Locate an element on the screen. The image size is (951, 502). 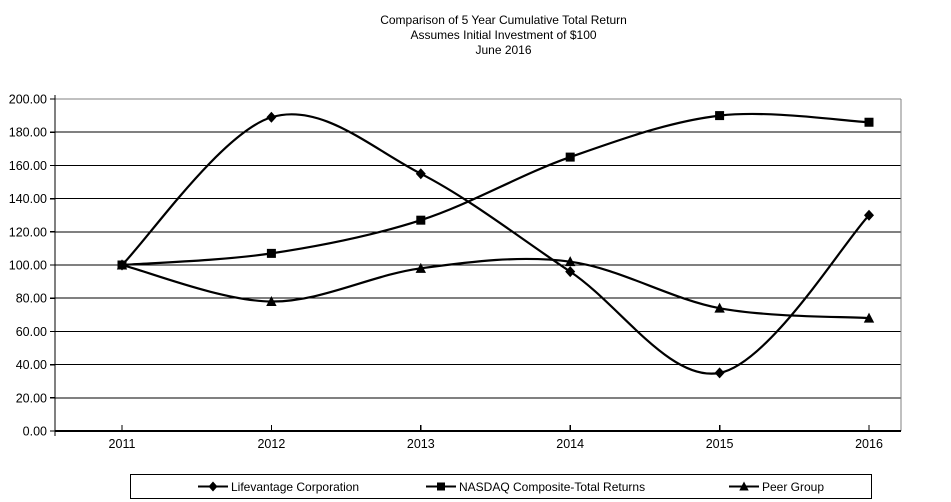
title-line-3: June 2016 is located at coordinates (503, 50).